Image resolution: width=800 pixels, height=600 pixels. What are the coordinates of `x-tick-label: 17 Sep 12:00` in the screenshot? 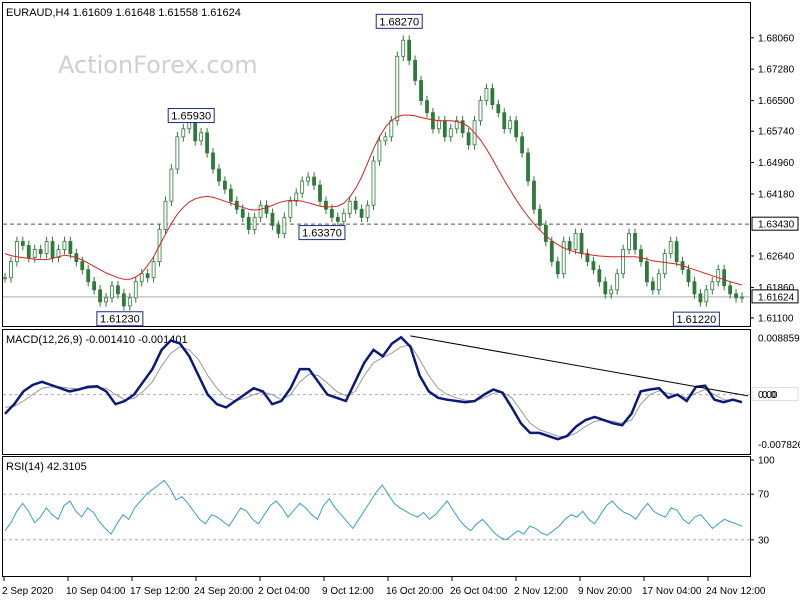 It's located at (160, 591).